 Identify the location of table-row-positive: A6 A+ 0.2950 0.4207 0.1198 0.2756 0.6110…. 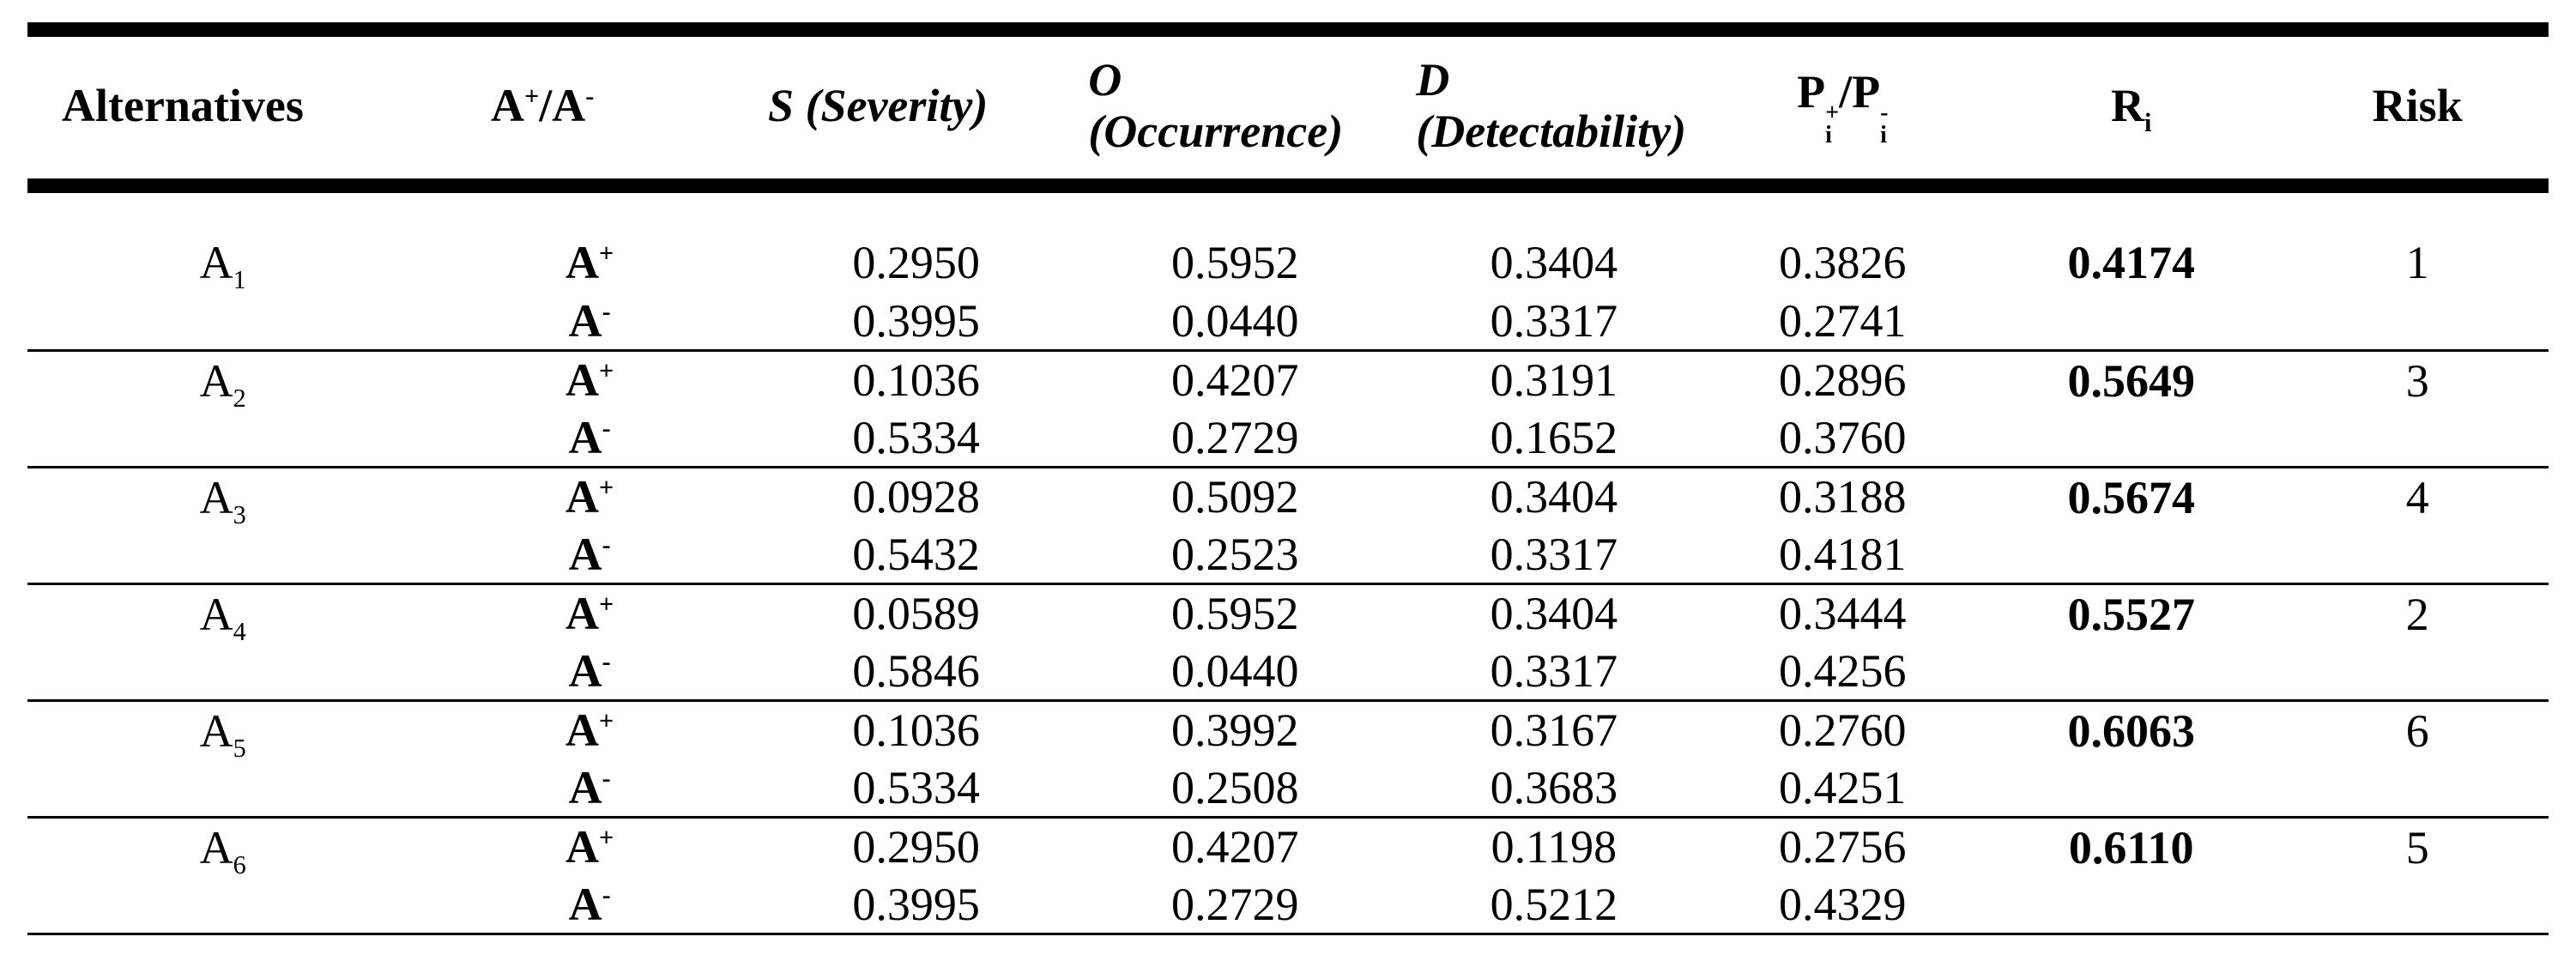
(1288, 847).